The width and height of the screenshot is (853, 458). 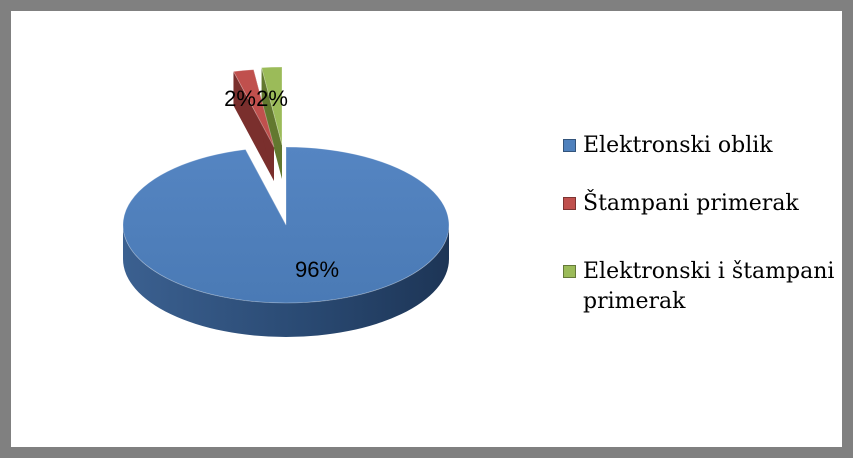 What do you see at coordinates (678, 145) in the screenshot?
I see `legend-label: Elektronski oblik` at bounding box center [678, 145].